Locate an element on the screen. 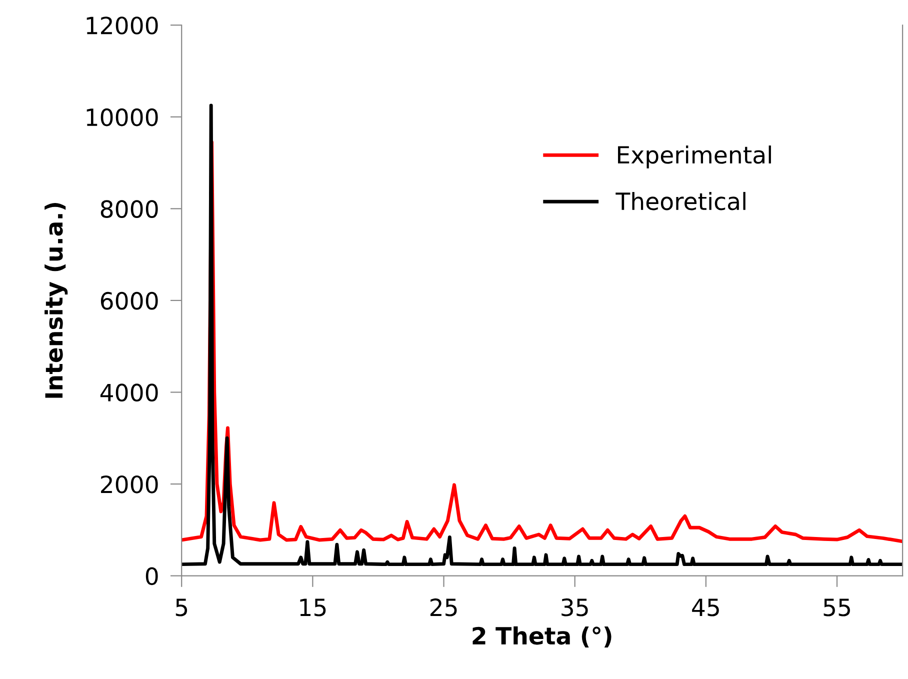 The height and width of the screenshot is (679, 908). y-tick-label: 10000 is located at coordinates (122, 117).